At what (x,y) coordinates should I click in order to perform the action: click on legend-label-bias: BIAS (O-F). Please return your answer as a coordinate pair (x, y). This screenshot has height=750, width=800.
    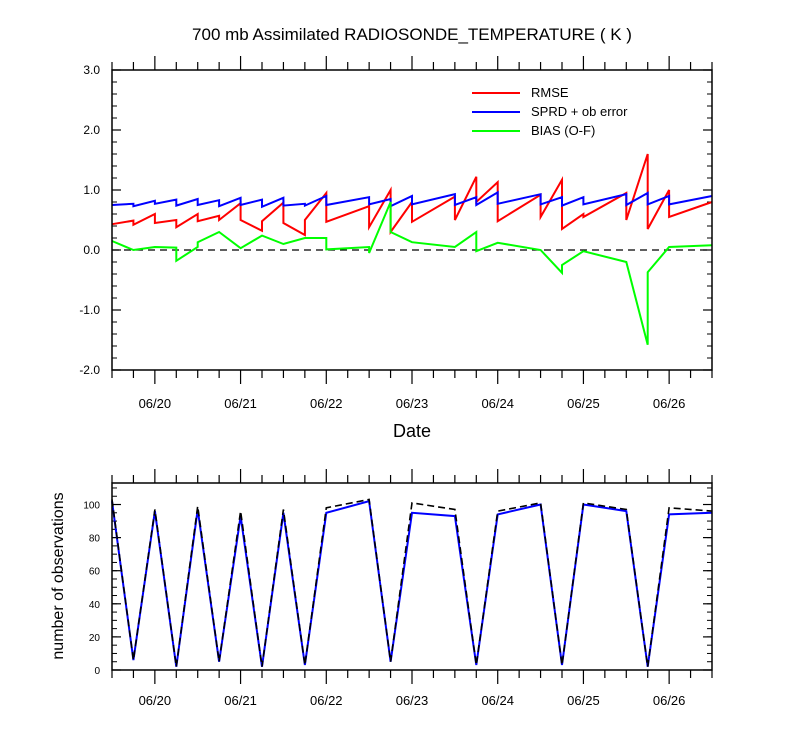
    Looking at the image, I should click on (563, 130).